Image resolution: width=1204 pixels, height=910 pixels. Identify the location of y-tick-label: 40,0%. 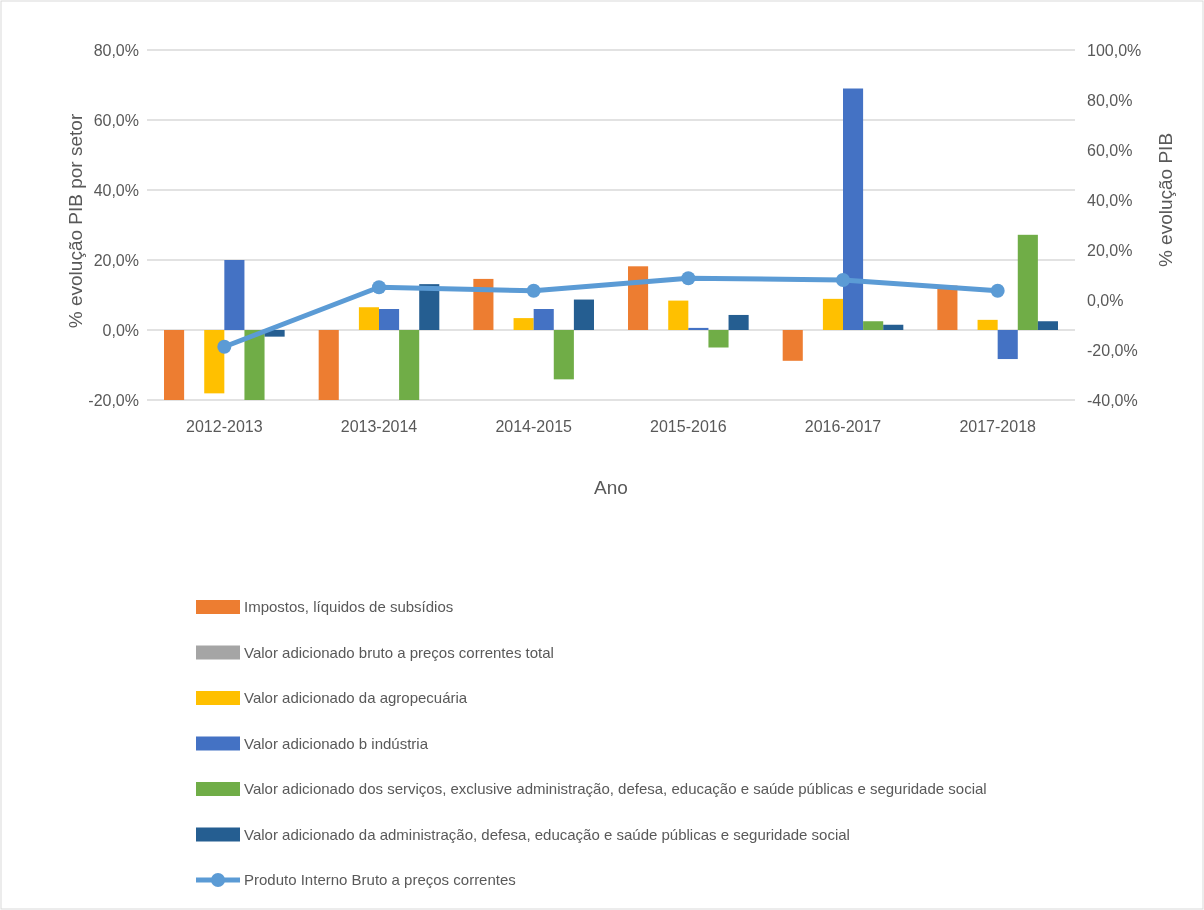
(116, 190).